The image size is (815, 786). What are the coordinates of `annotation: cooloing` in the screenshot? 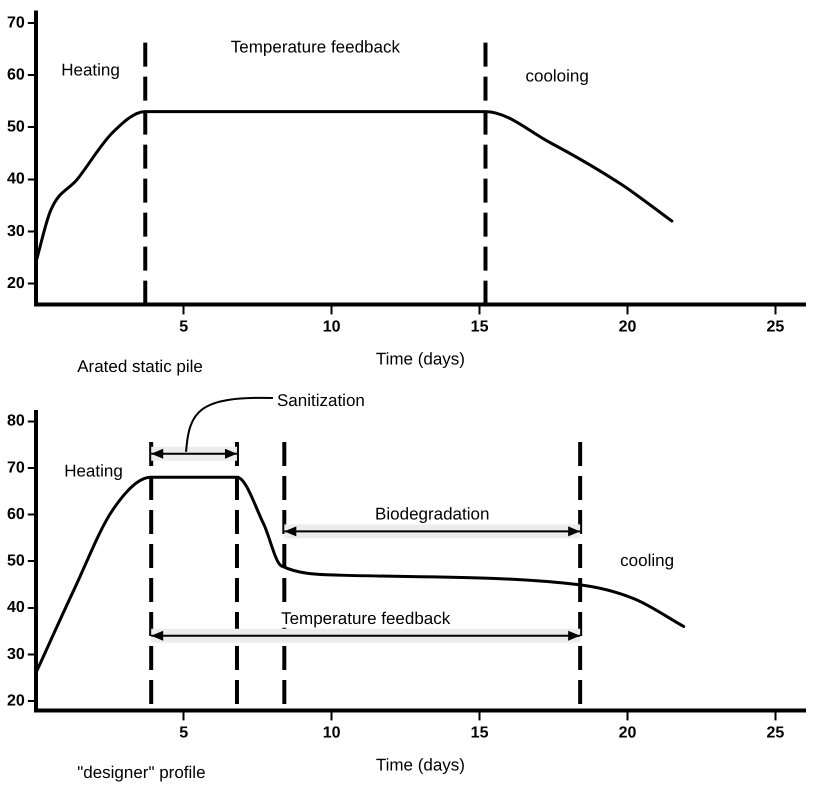 It's located at (557, 76).